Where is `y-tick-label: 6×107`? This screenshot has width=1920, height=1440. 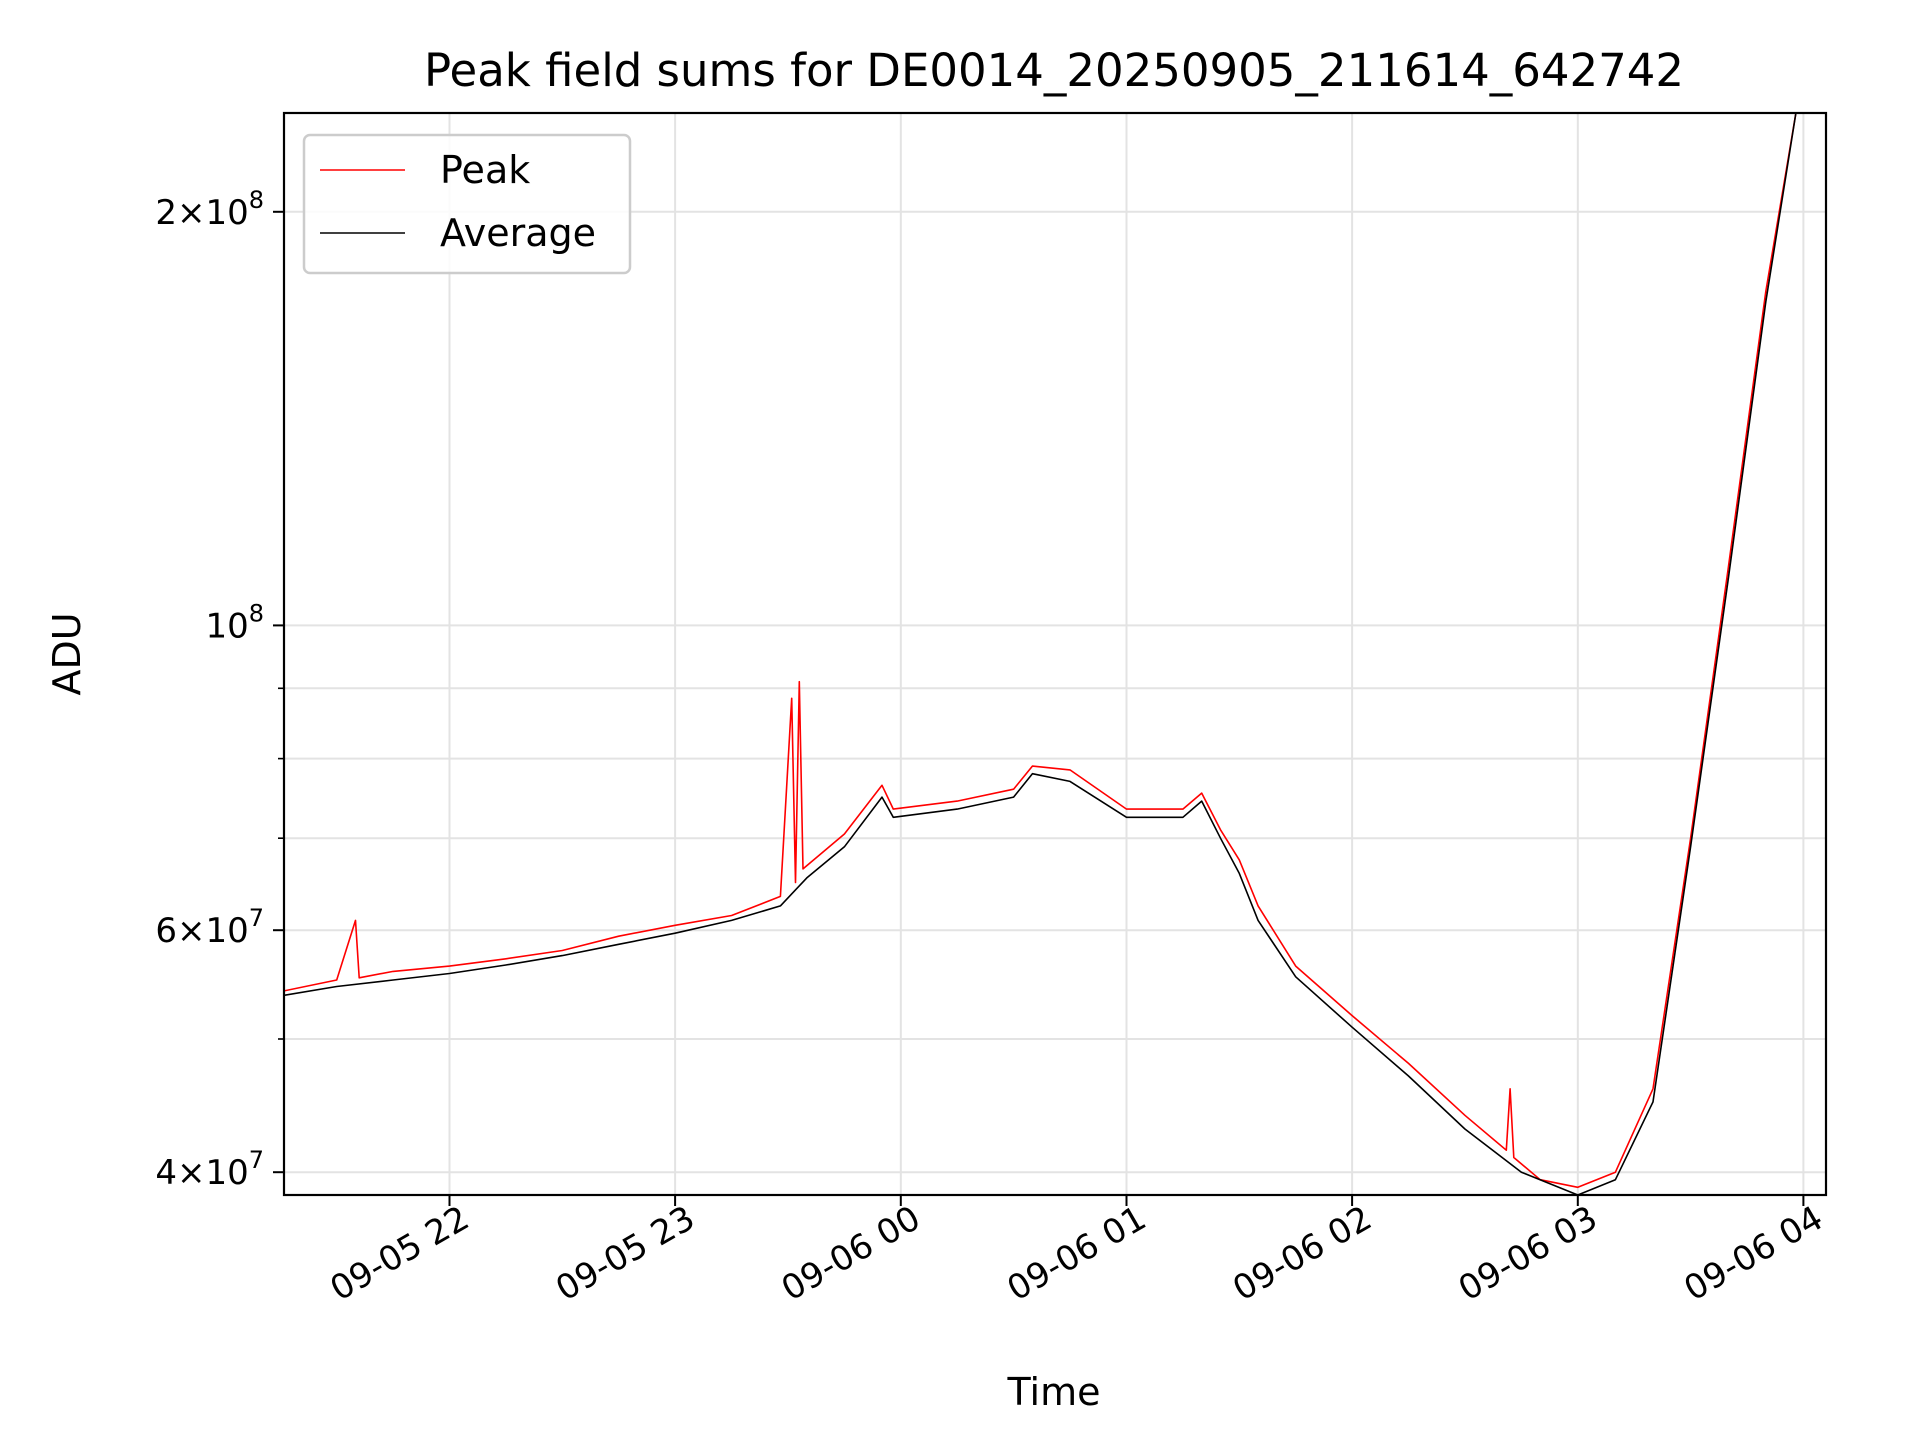 y-tick-label: 6×107 is located at coordinates (209, 927).